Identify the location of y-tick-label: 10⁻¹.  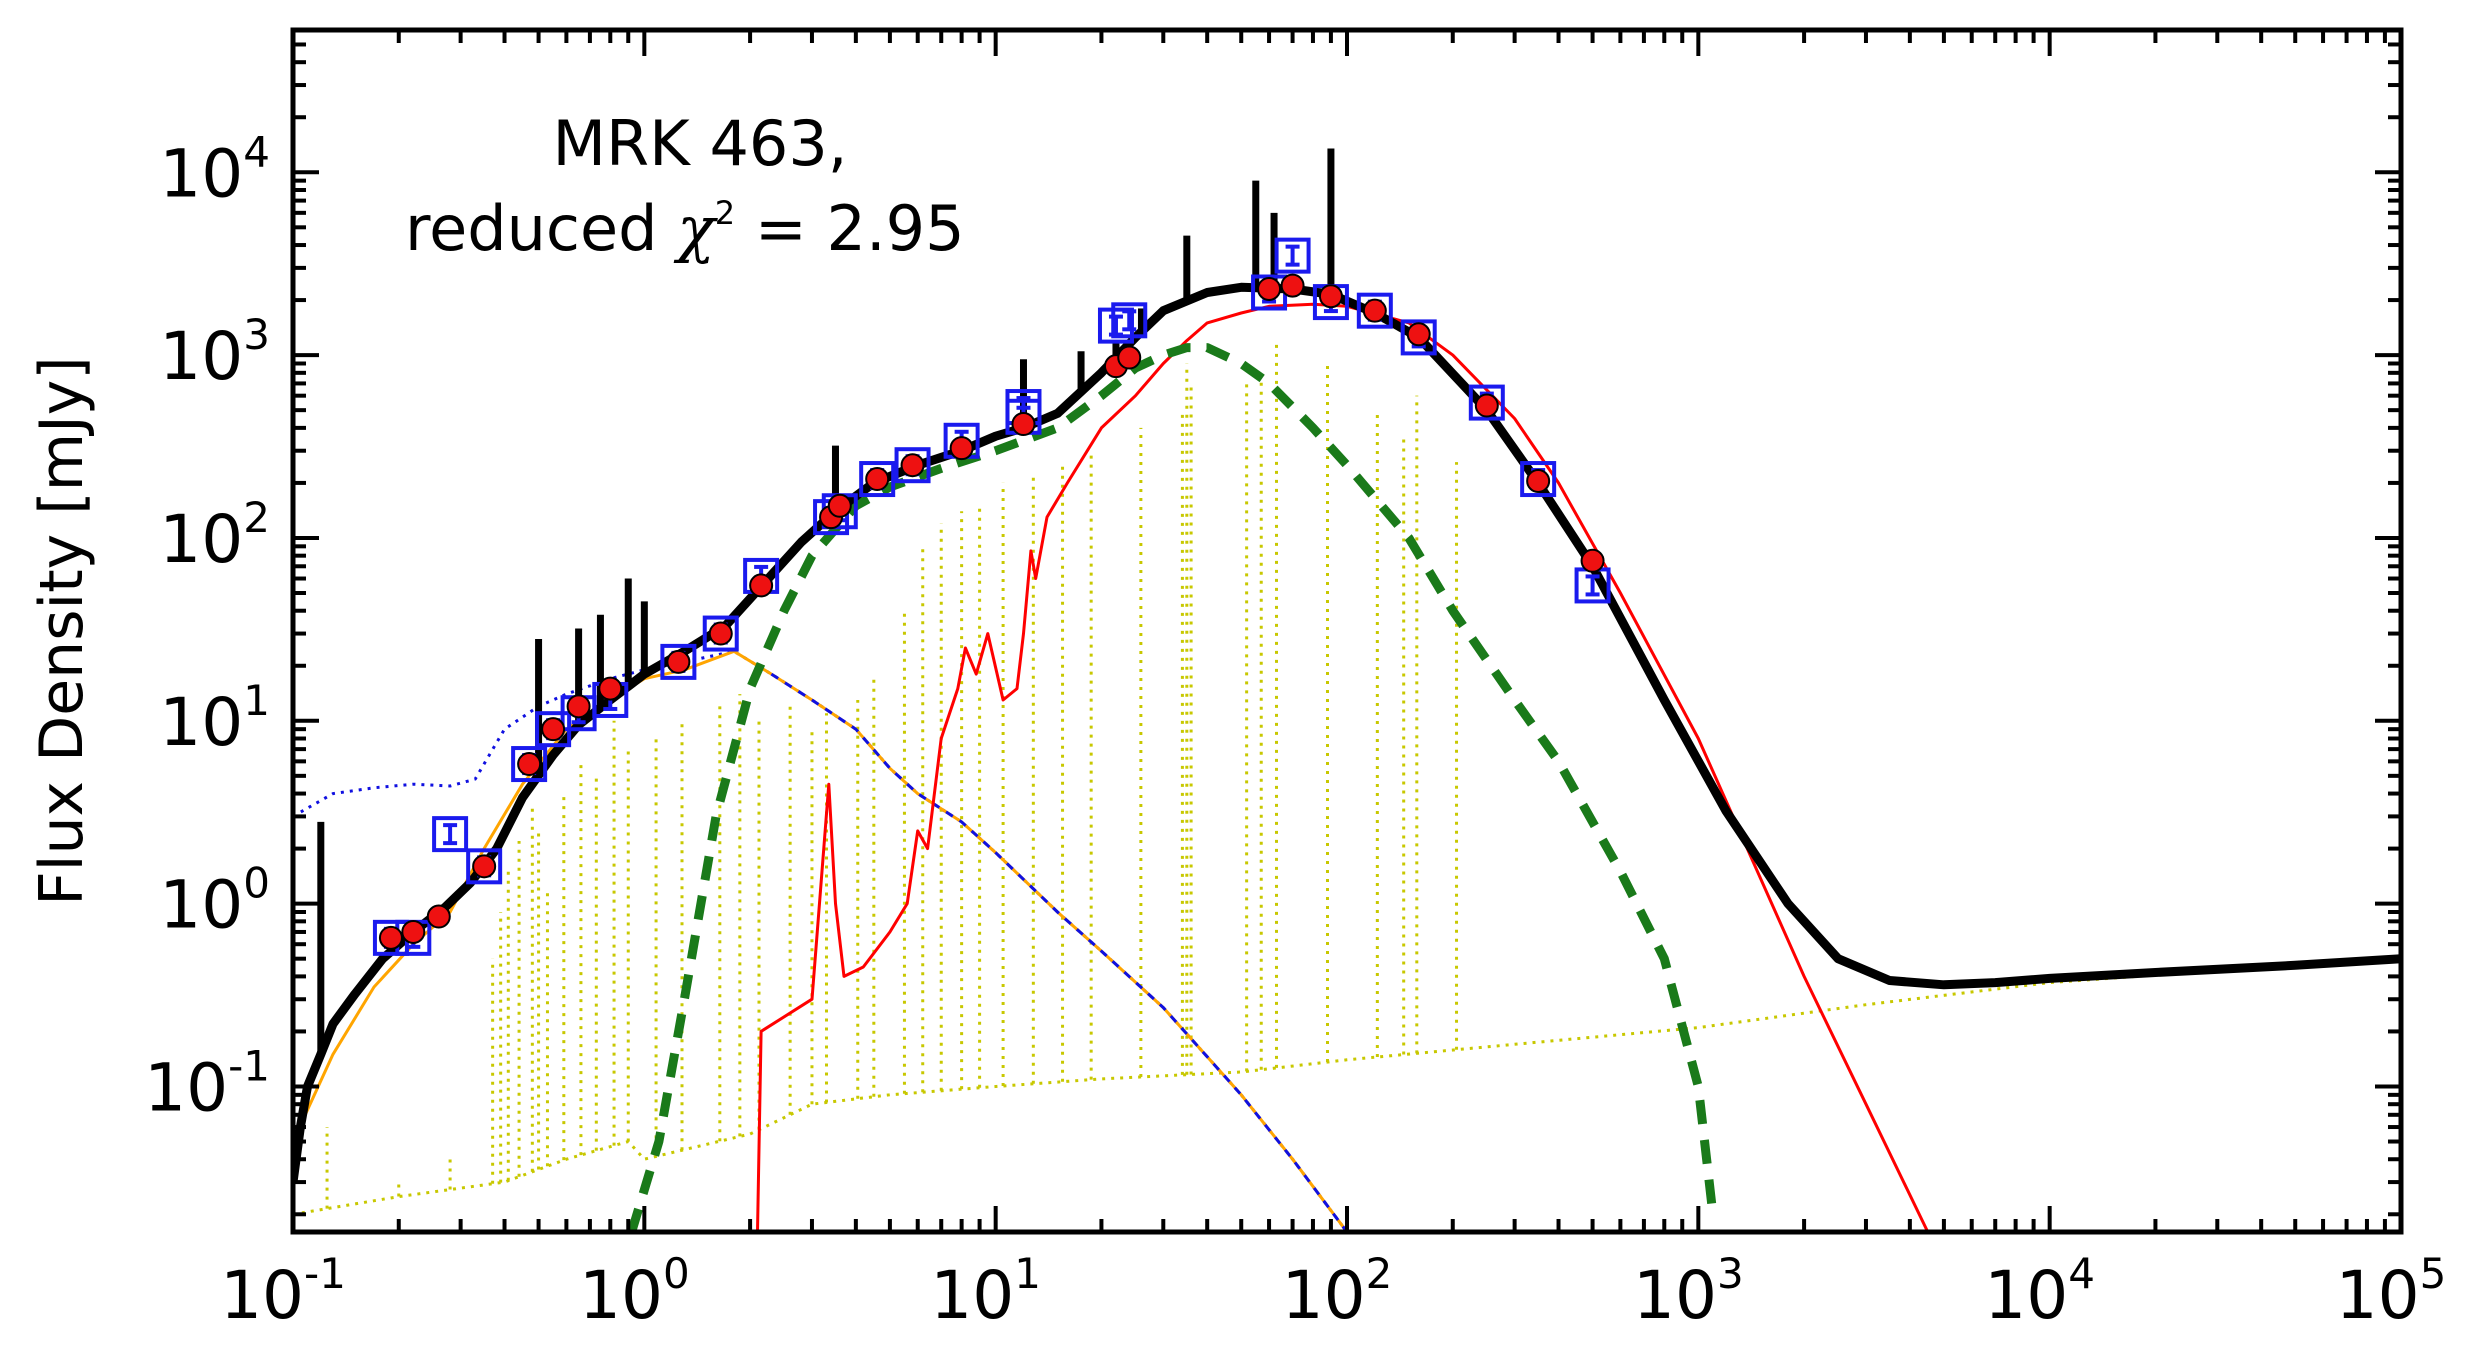
(207, 1083).